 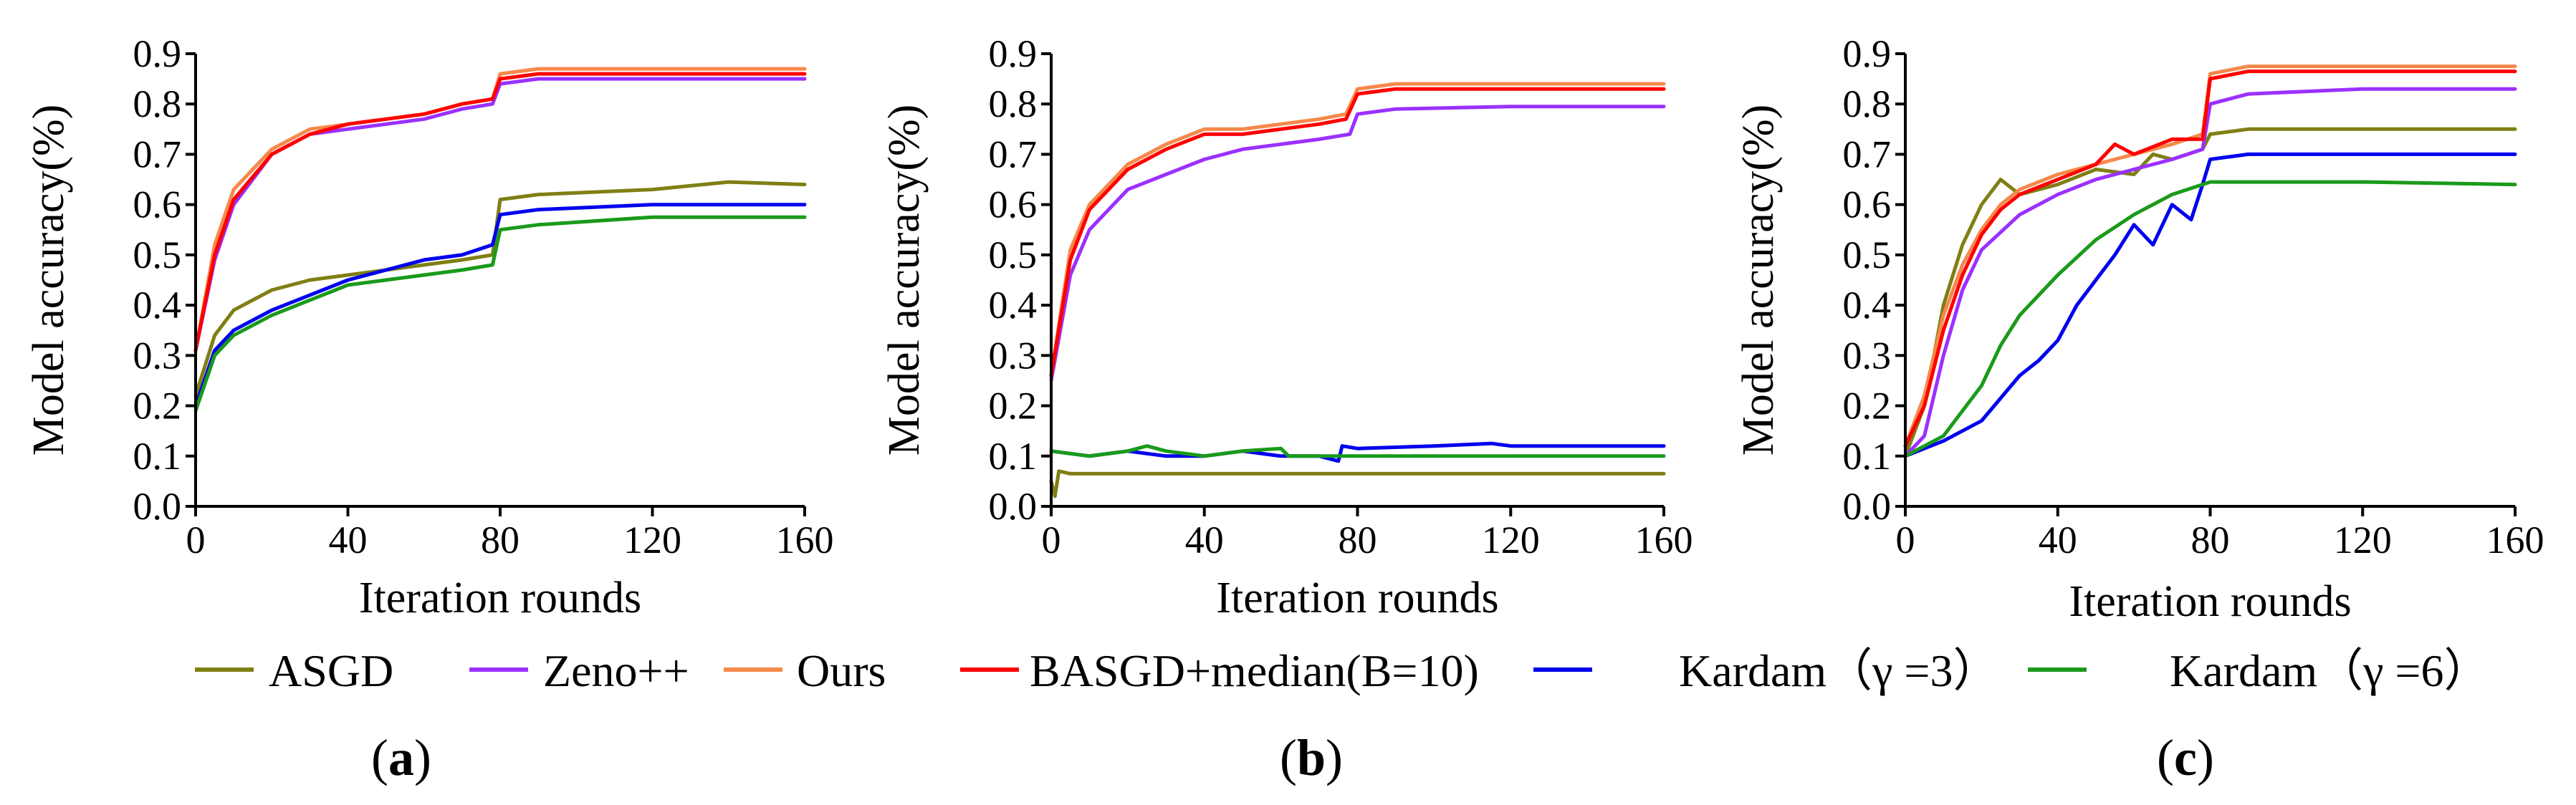 I want to click on panel-b-xtick-label: 40, so click(x=1204, y=540).